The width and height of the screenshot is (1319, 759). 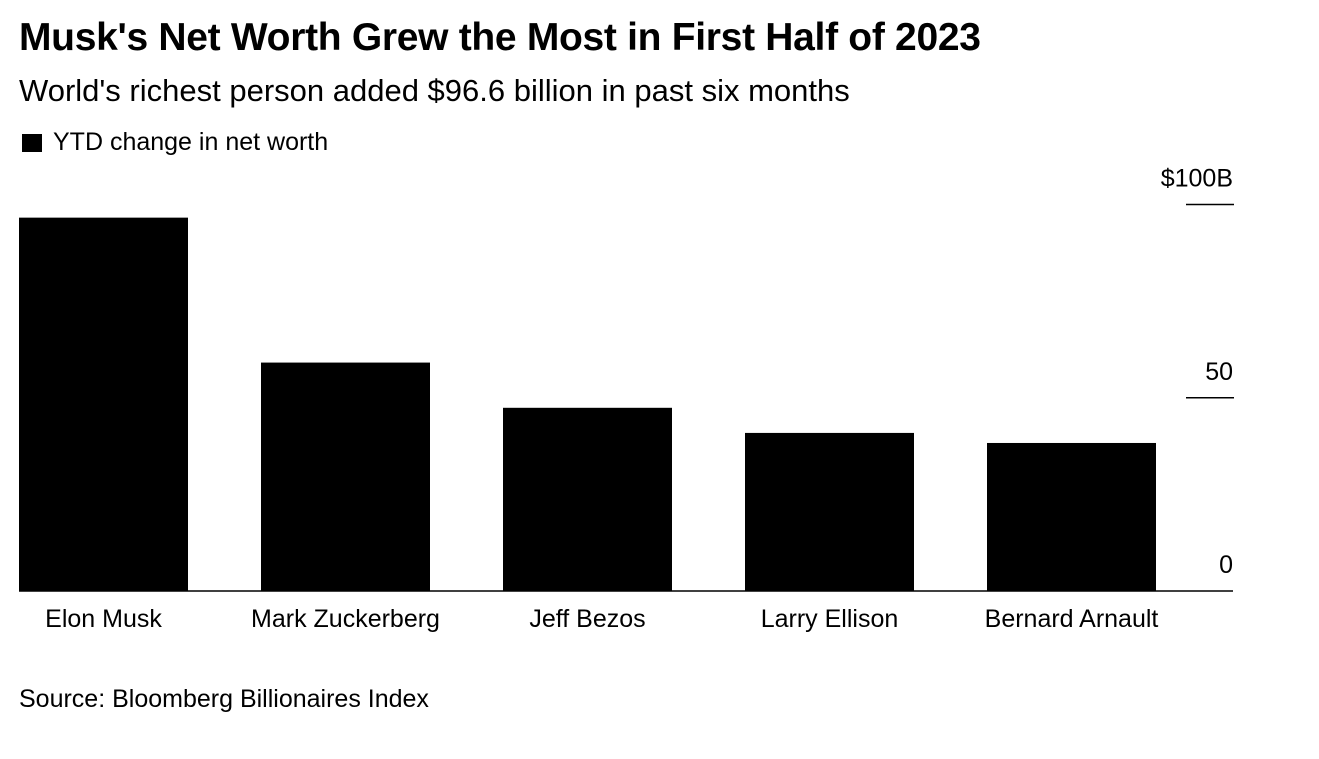 I want to click on legend-swatch, so click(x=32, y=142).